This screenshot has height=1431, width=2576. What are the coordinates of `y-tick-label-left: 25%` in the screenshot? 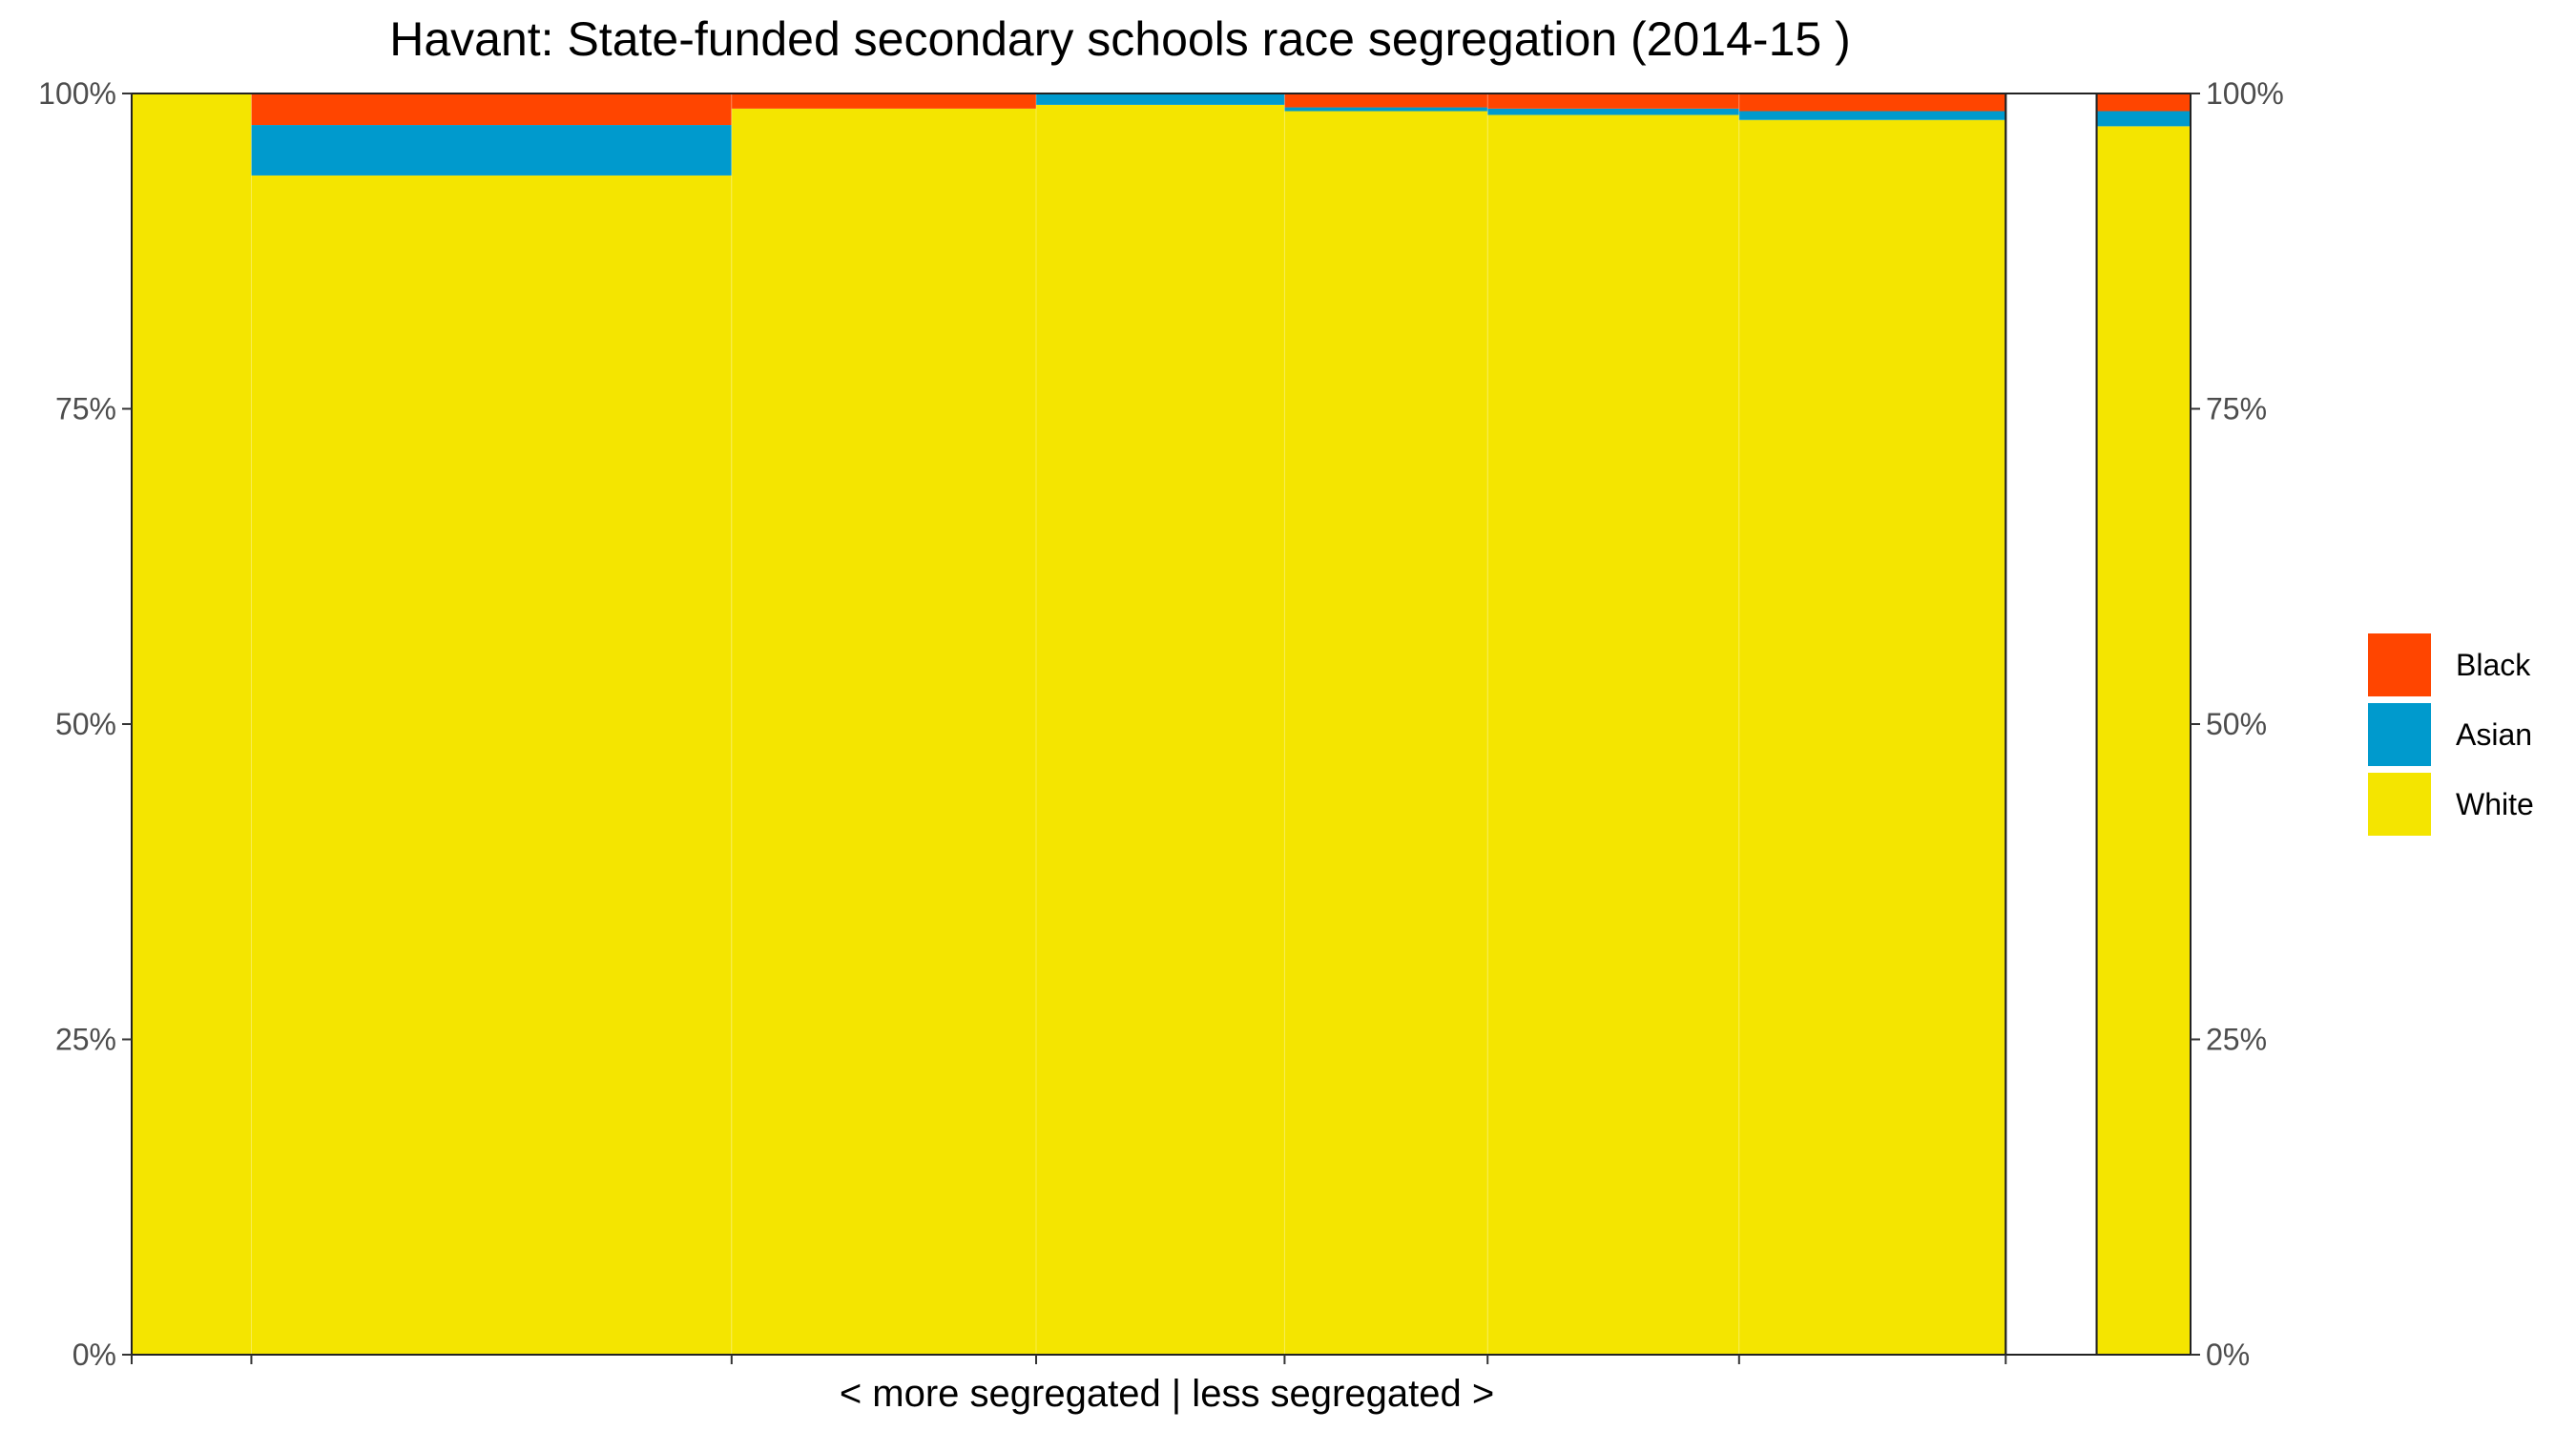 It's located at (85, 1040).